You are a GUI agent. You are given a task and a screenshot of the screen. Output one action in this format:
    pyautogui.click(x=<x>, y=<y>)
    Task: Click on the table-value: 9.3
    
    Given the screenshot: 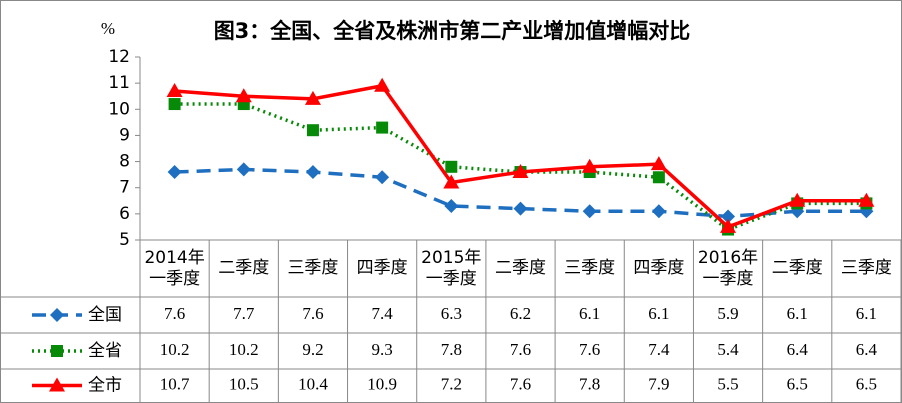 What is the action you would take?
    pyautogui.click(x=382, y=349)
    